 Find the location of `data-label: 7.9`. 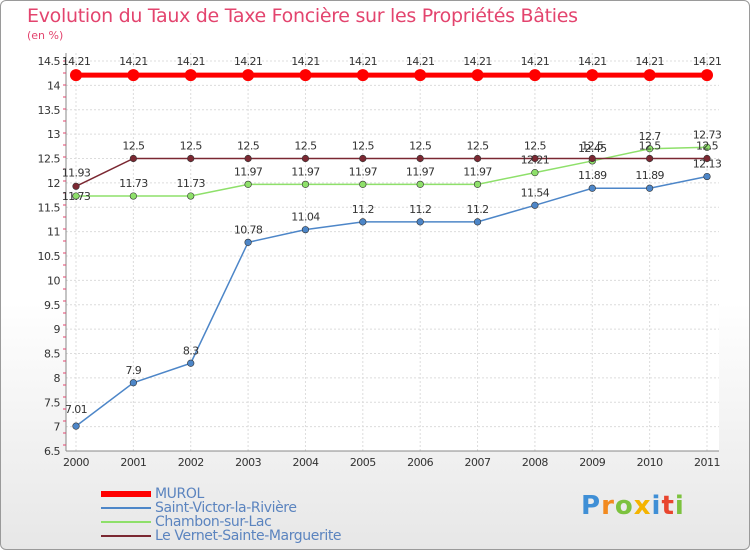

data-label: 7.9 is located at coordinates (134, 370).